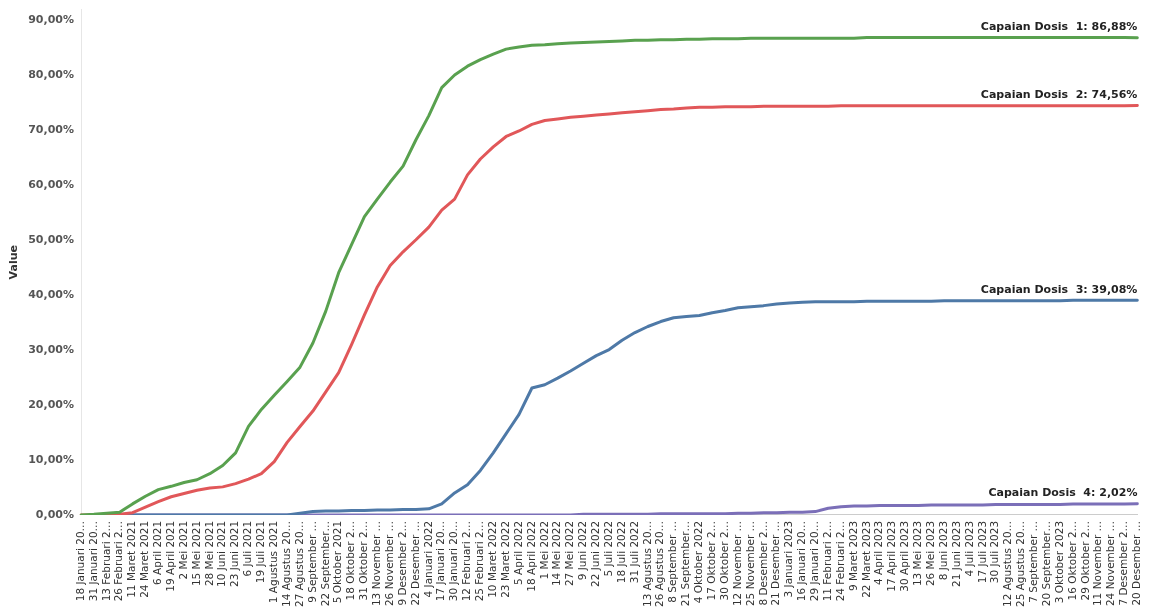  I want to click on y-tick-label: 20,00%, so click(51, 404).